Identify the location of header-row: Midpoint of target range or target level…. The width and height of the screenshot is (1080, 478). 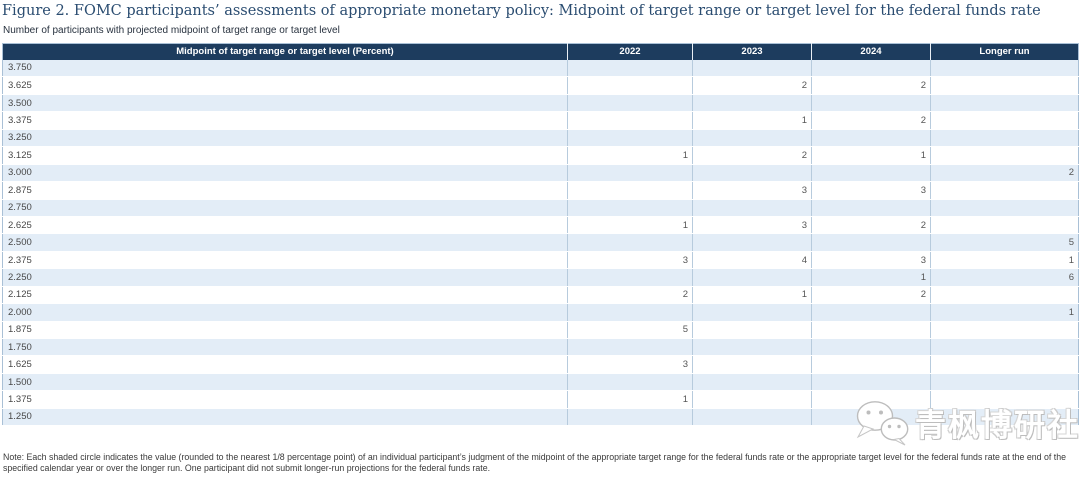
(540, 51).